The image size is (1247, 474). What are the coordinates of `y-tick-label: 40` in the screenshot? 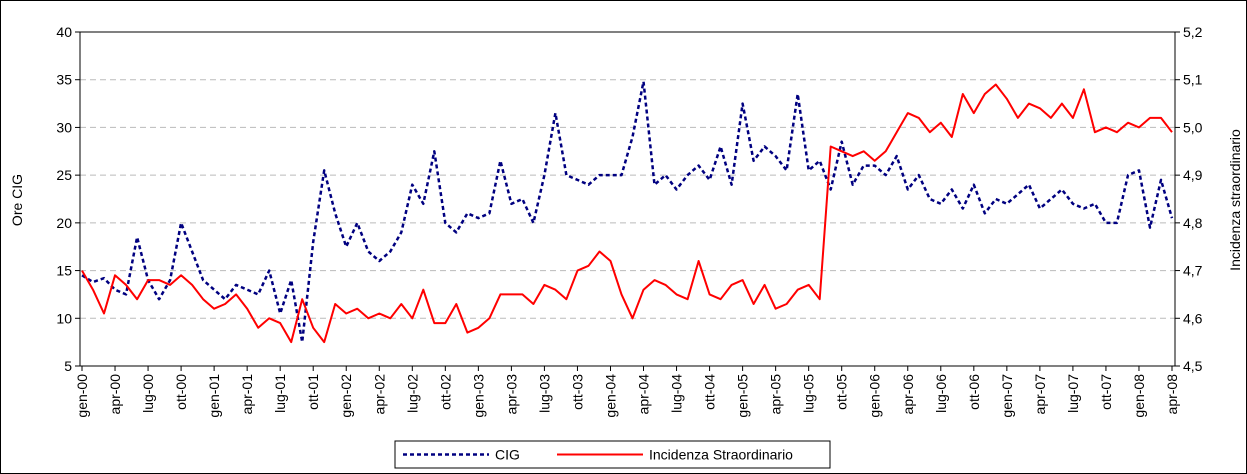 It's located at (64, 32).